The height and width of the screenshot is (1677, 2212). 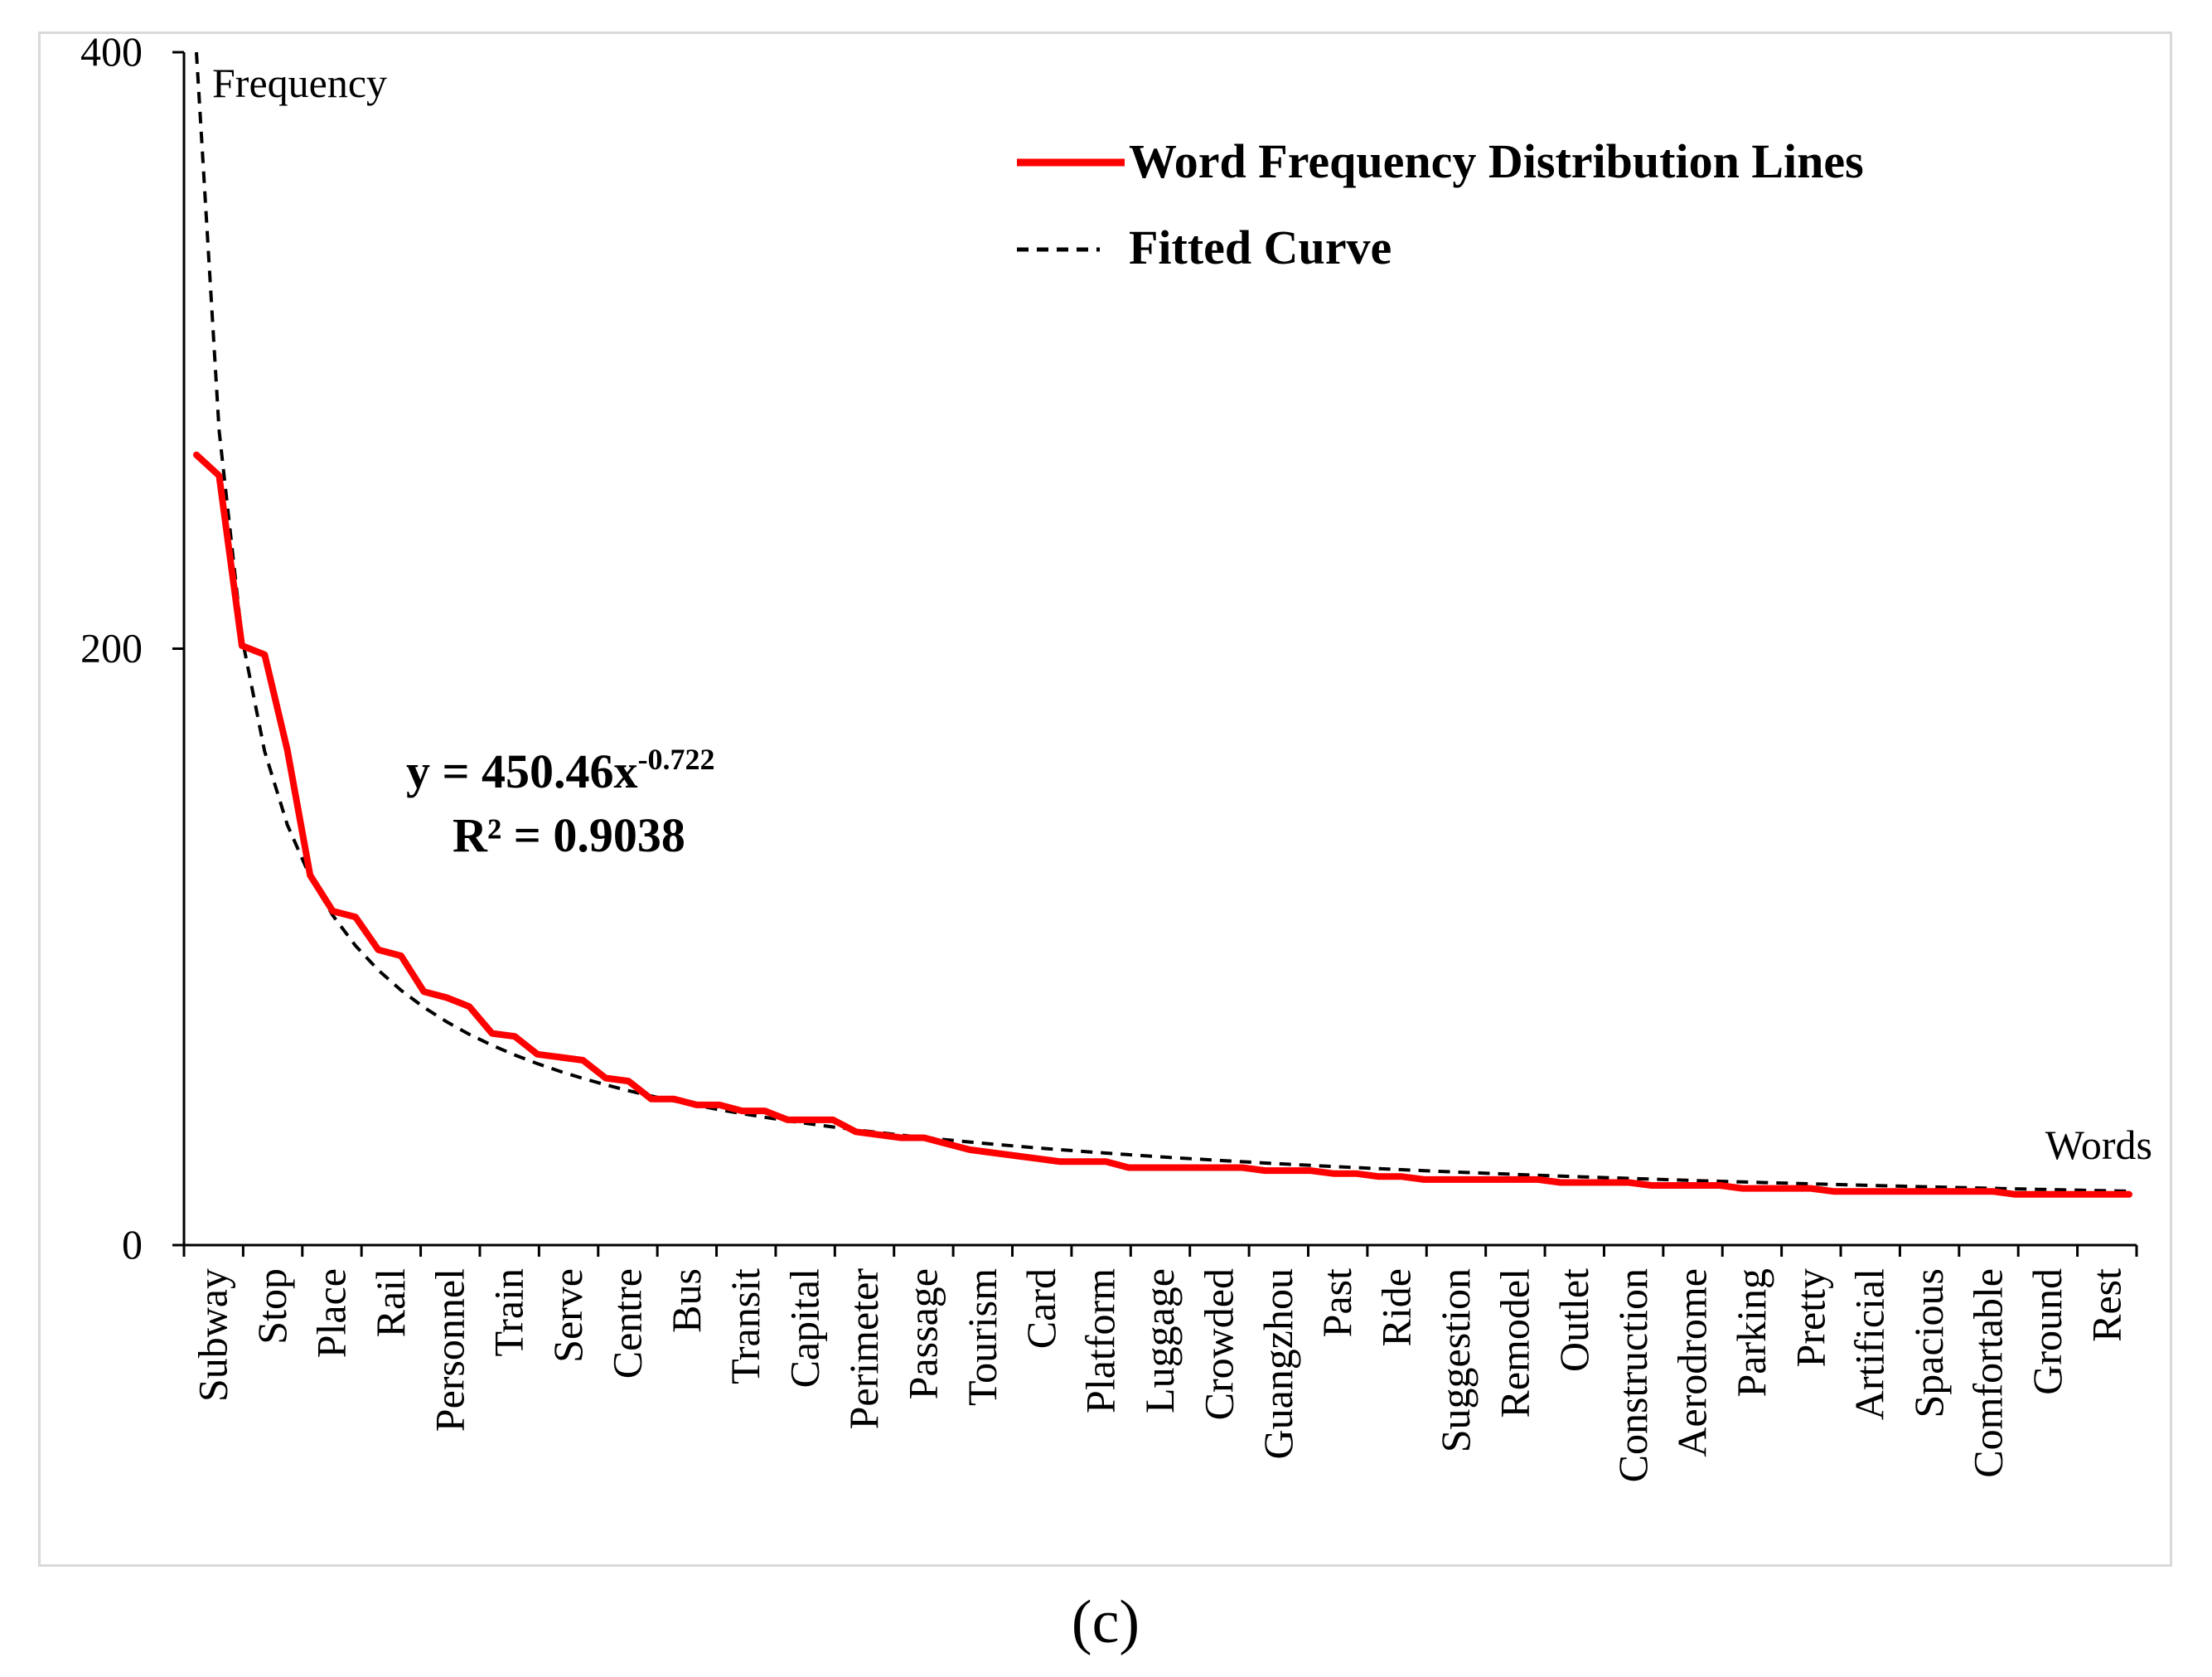 What do you see at coordinates (1455, 1360) in the screenshot?
I see `x-tick-label: Suggestion` at bounding box center [1455, 1360].